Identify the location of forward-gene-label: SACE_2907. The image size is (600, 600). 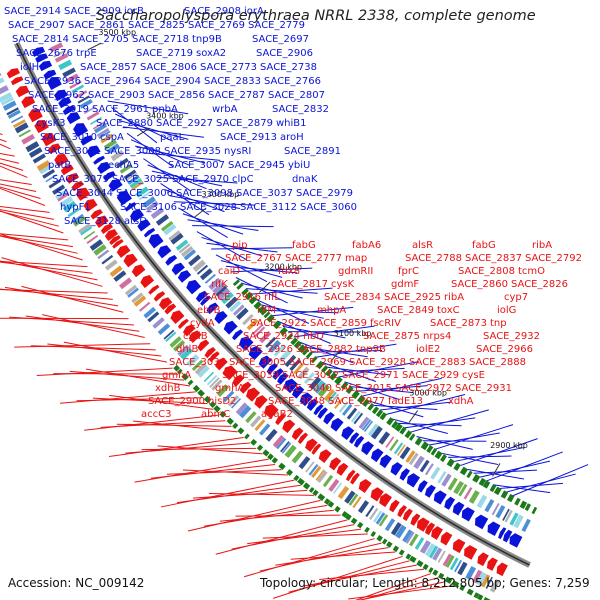
(36, 25).